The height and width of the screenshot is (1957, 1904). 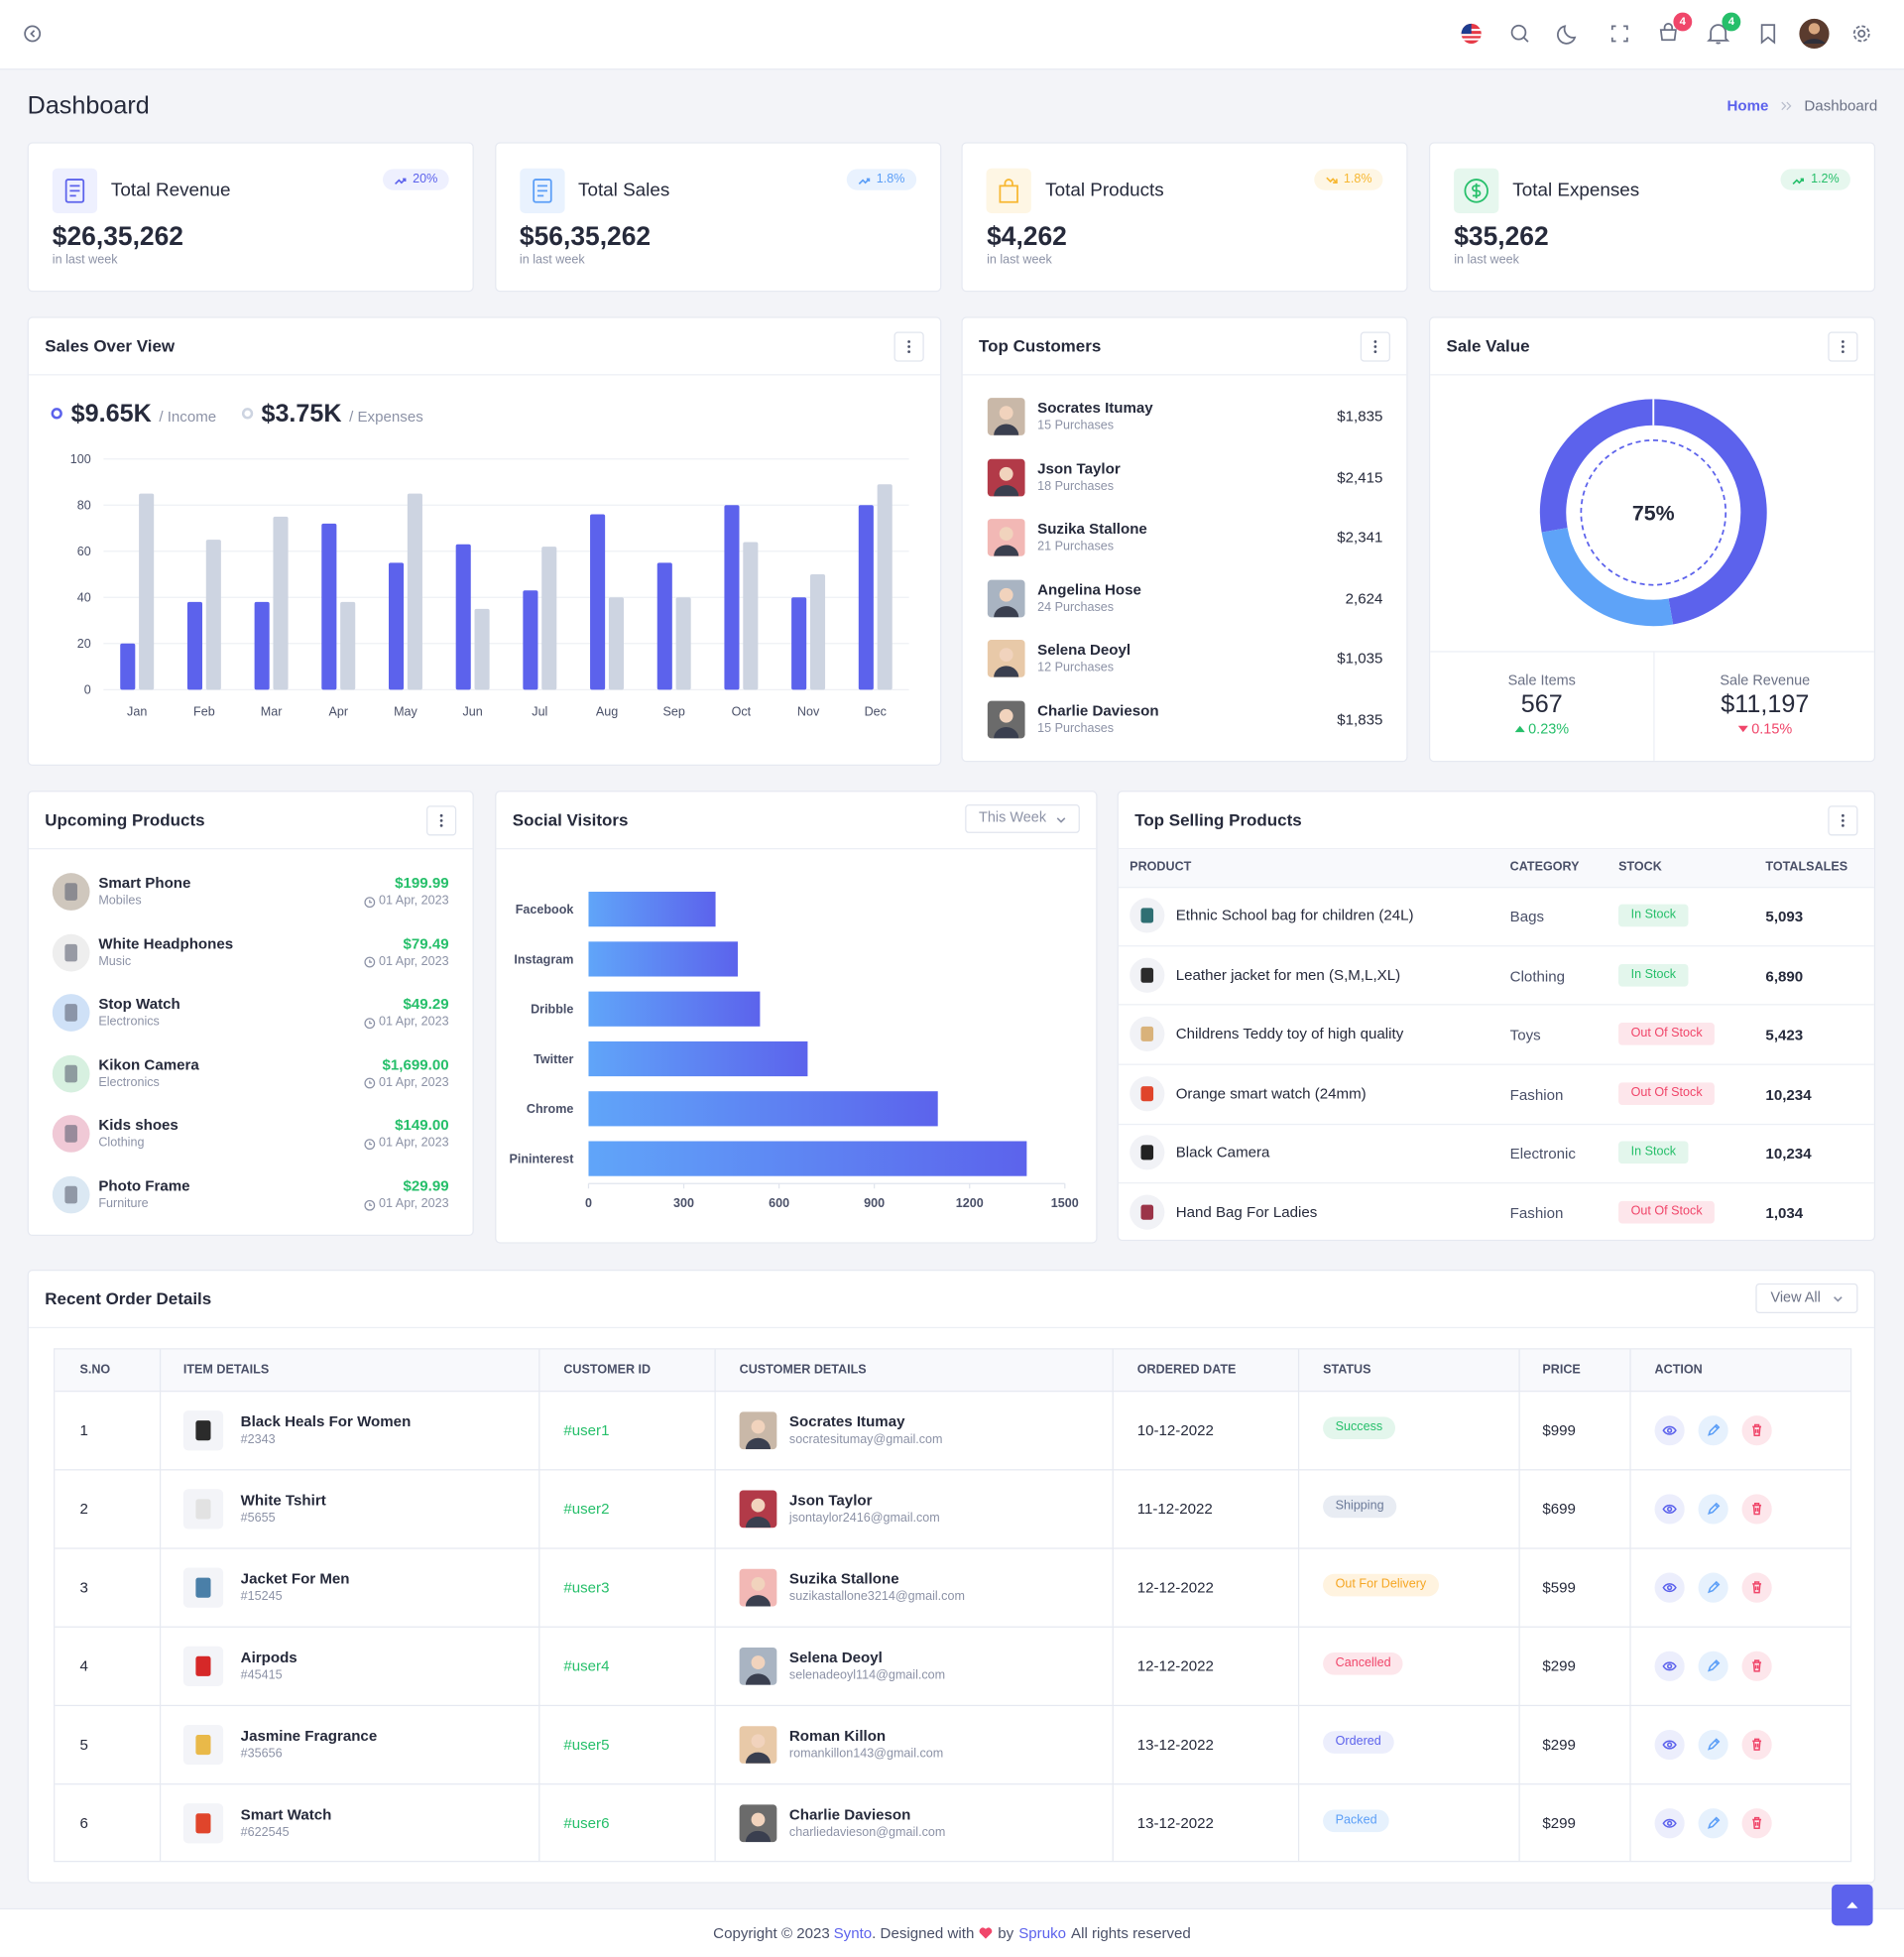 What do you see at coordinates (249, 415) in the screenshot?
I see `legend: $9.65K / Income $3.75K / Expenses` at bounding box center [249, 415].